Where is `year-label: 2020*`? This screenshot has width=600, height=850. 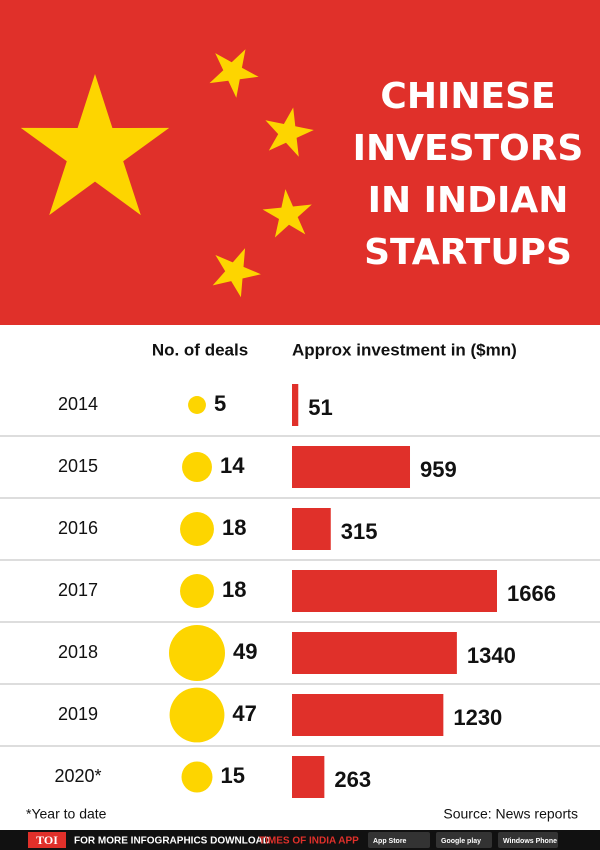
year-label: 2020* is located at coordinates (77, 776).